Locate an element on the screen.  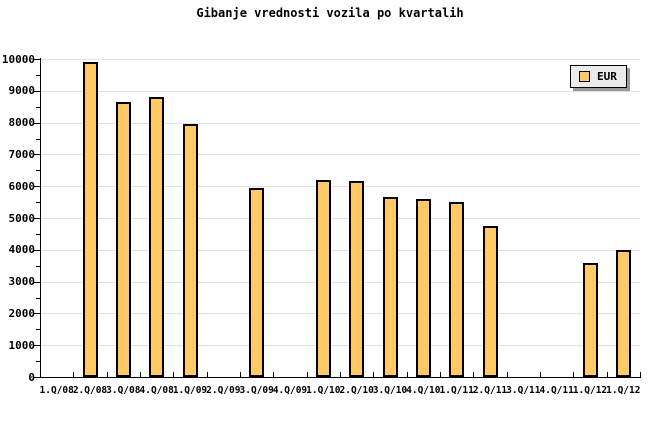
x-tick-label: 4.Q/08 is located at coordinates (156, 390).